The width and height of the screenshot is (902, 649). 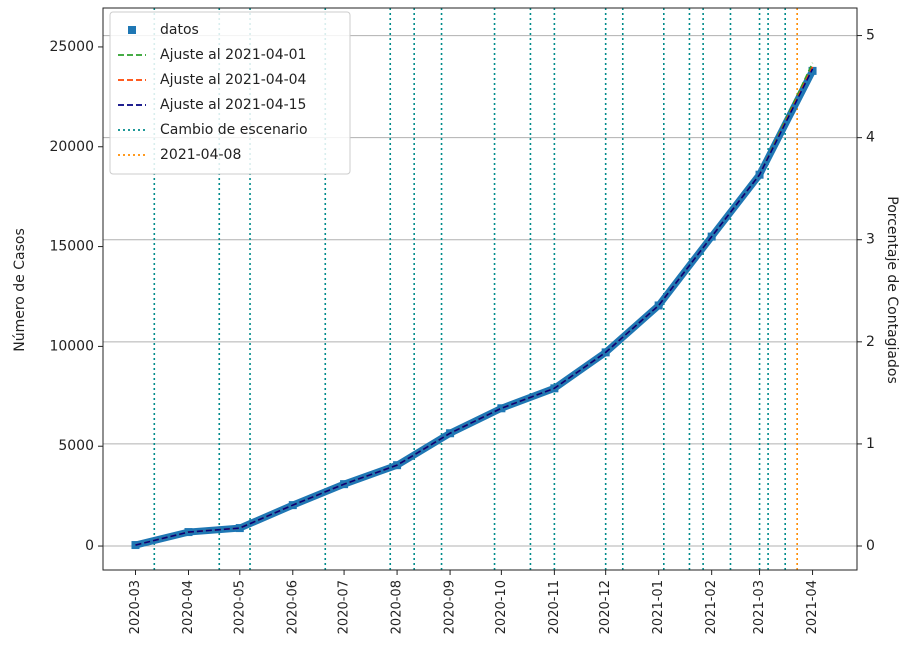 I want to click on x-tick-label: 2020-04, so click(x=188, y=607).